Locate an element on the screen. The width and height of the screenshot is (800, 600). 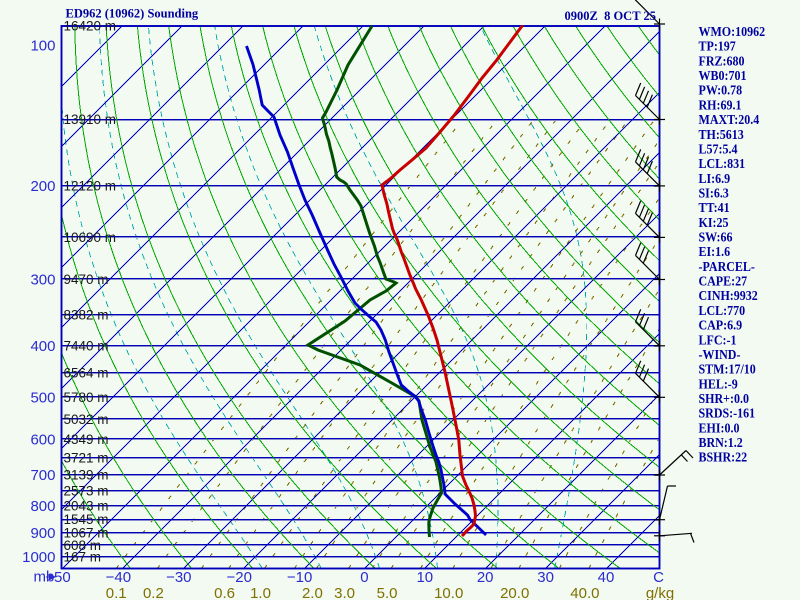
svg-text: SI:6.3 is located at coordinates (714, 193).